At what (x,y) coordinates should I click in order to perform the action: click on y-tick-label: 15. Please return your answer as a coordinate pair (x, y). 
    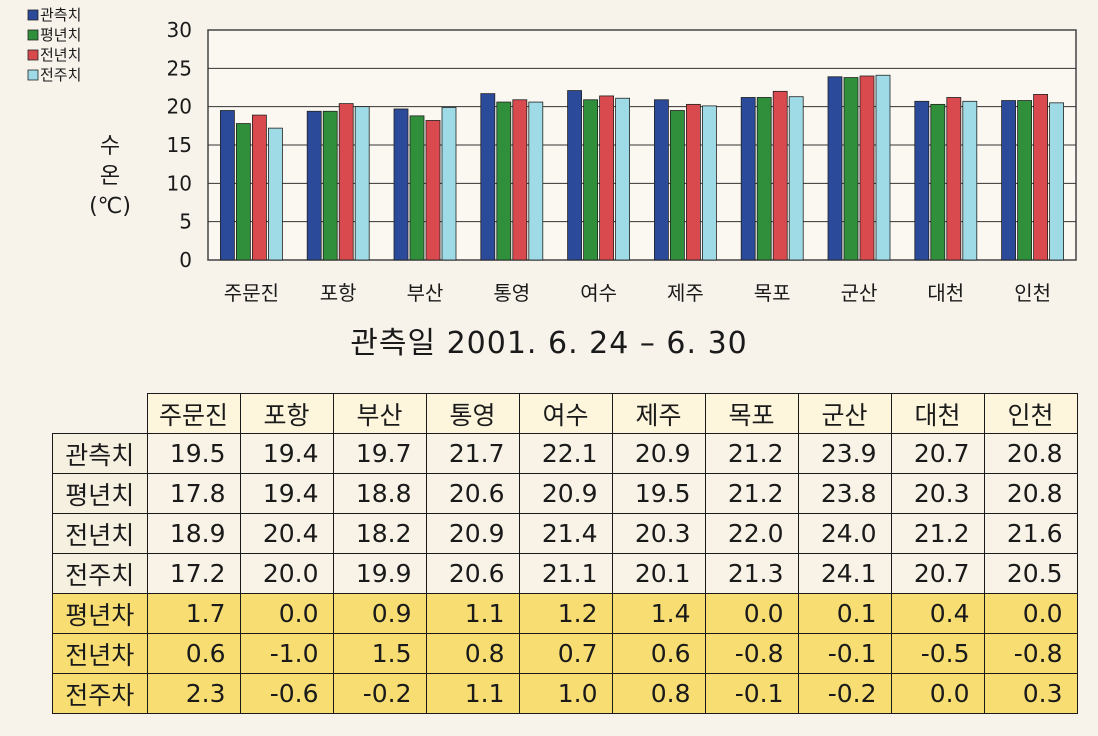
    Looking at the image, I should click on (179, 145).